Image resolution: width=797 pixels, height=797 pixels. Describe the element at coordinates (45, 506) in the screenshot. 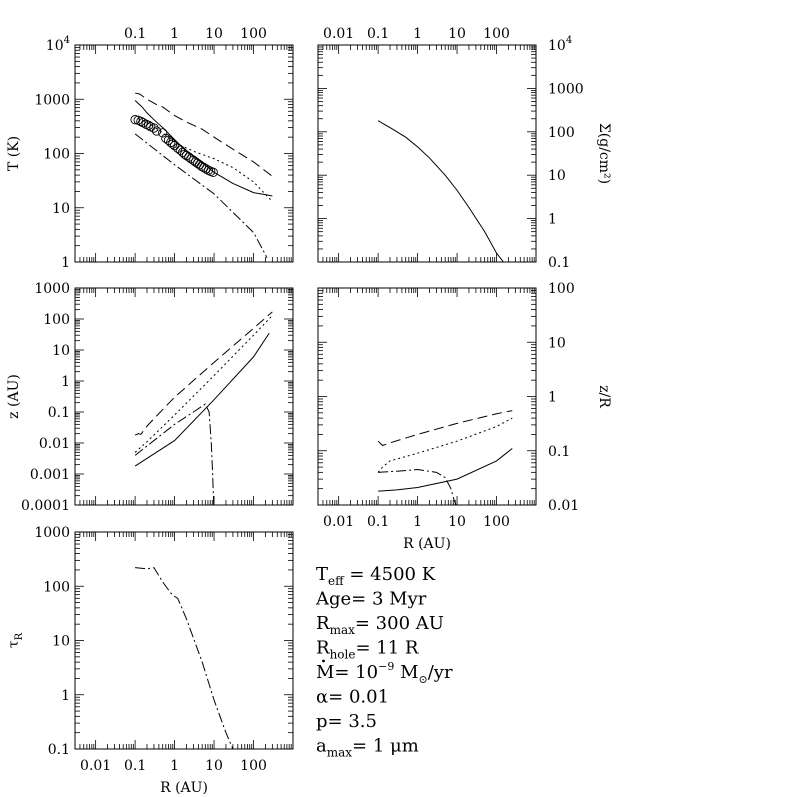

I see `left-tick-label: 0.0001` at that location.